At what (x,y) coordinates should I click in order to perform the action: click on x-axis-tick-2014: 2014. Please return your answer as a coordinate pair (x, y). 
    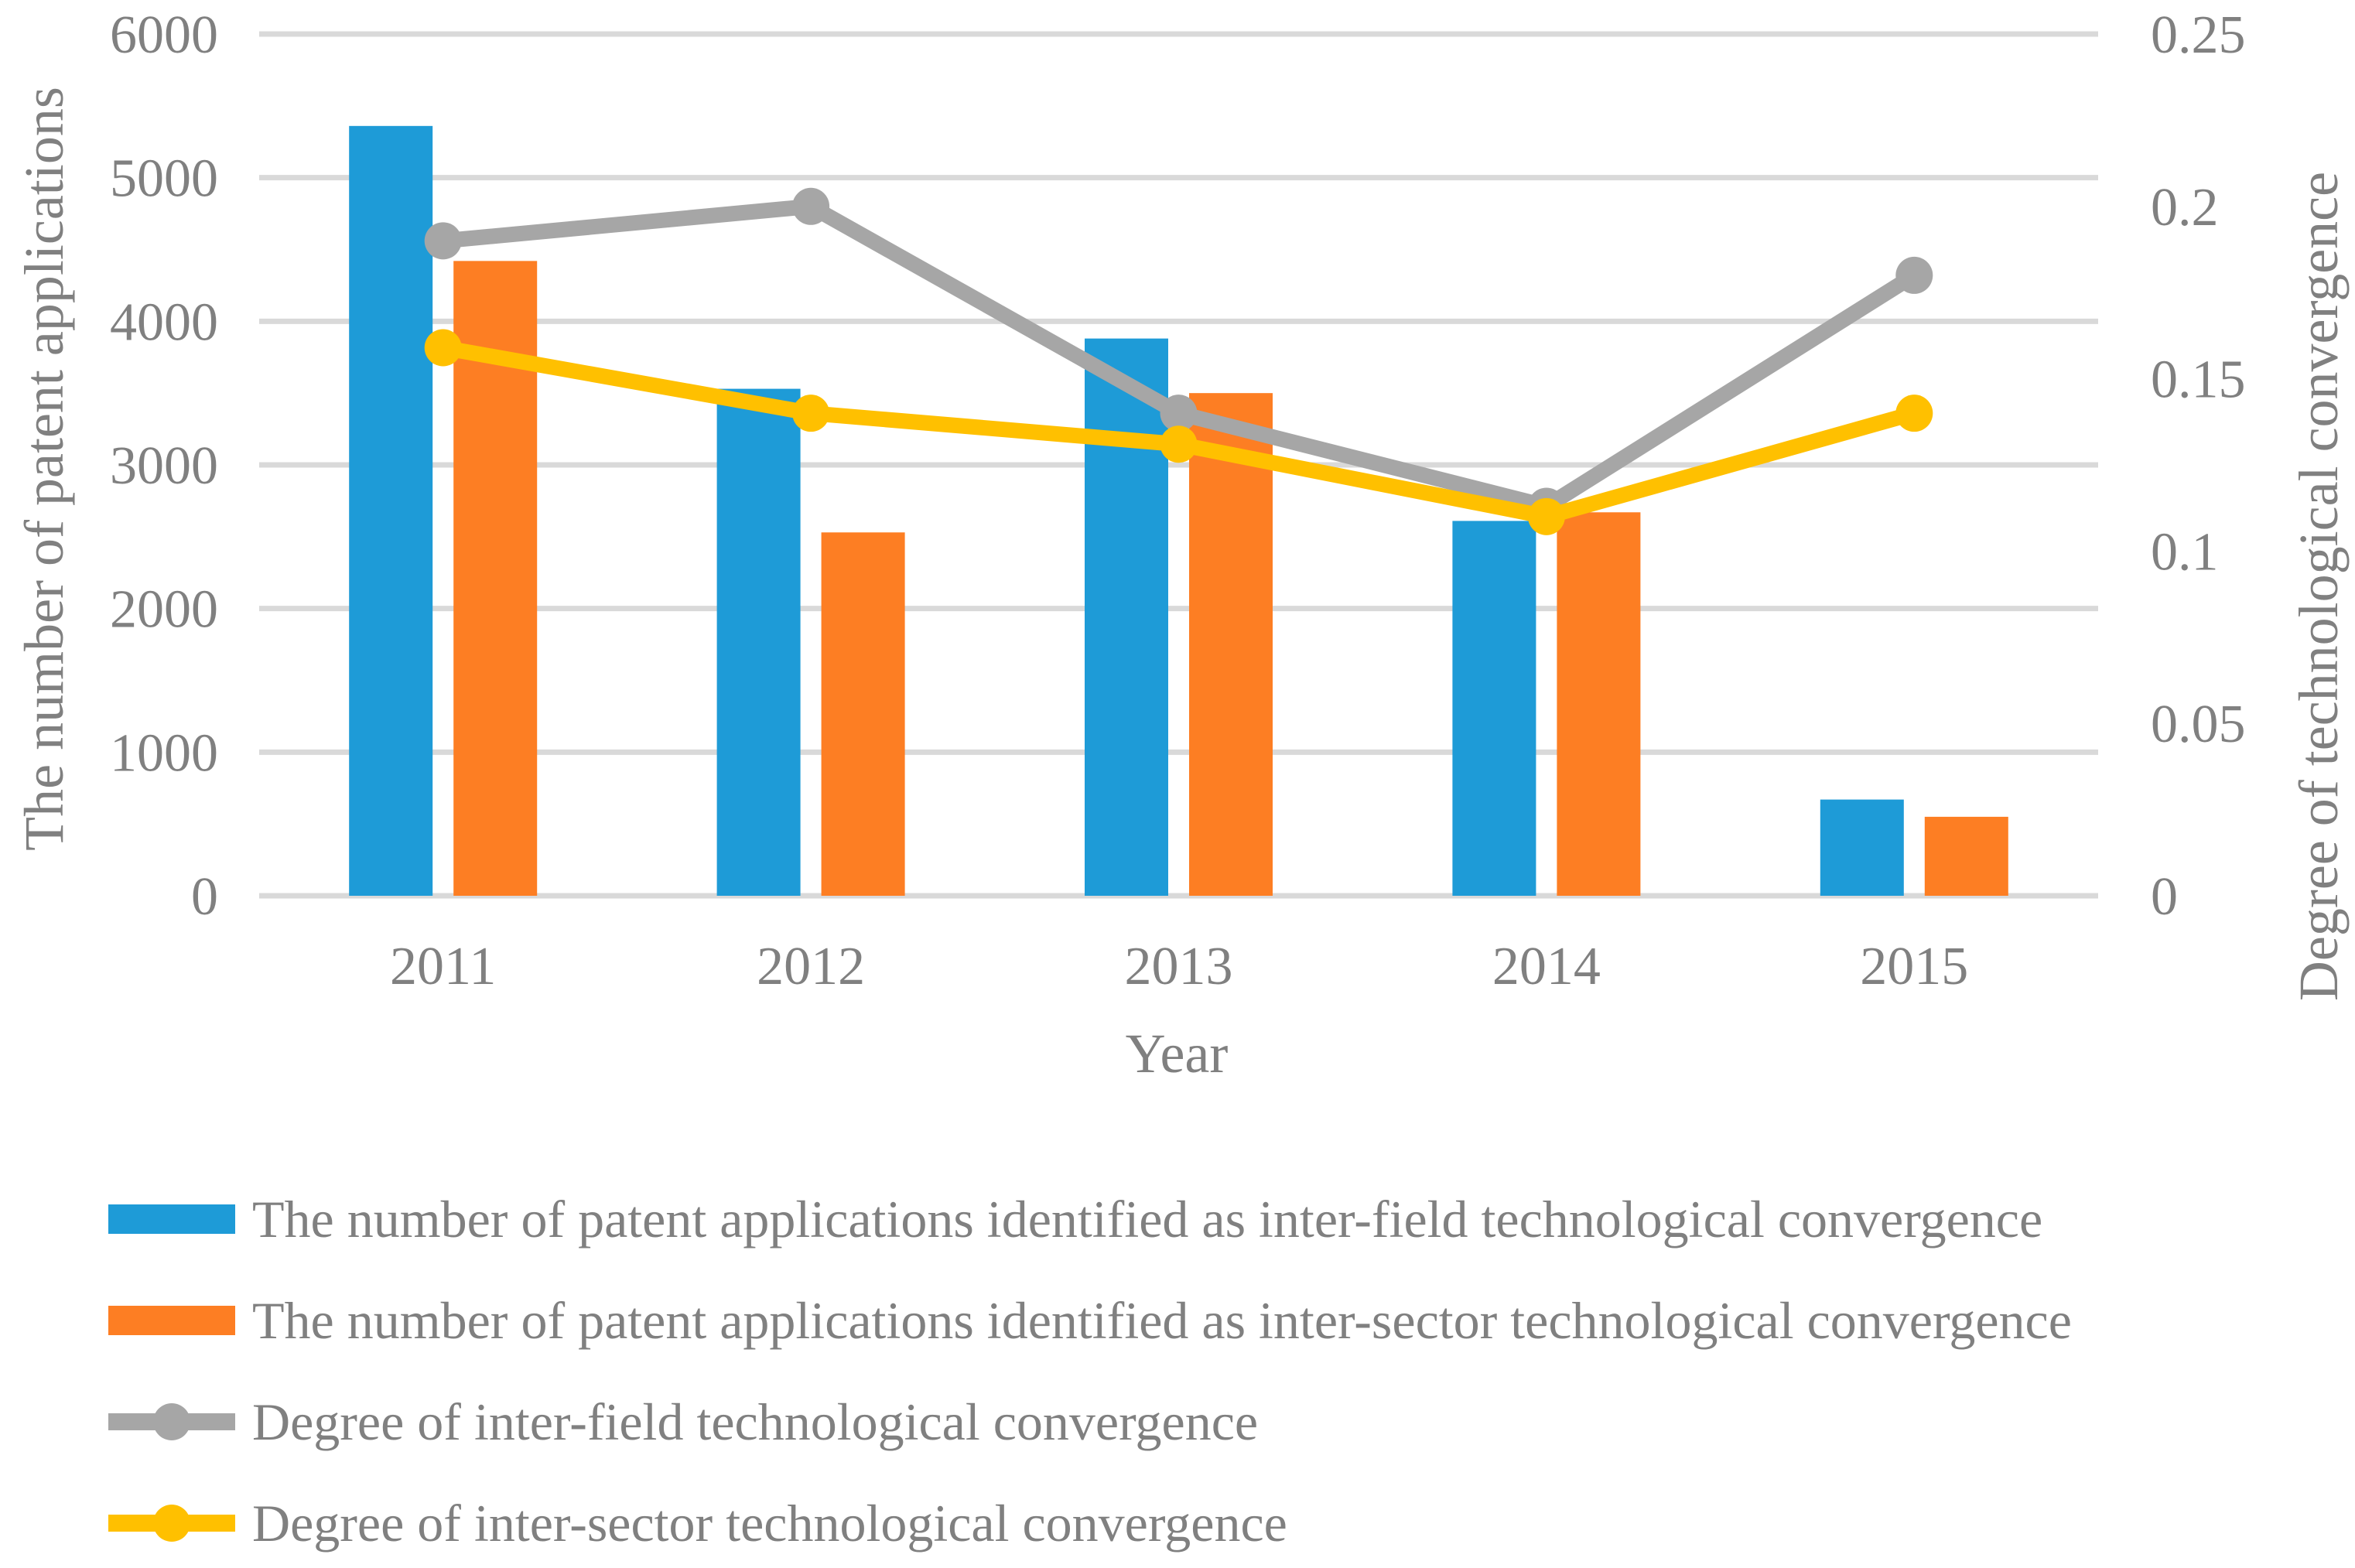
    Looking at the image, I should click on (1546, 966).